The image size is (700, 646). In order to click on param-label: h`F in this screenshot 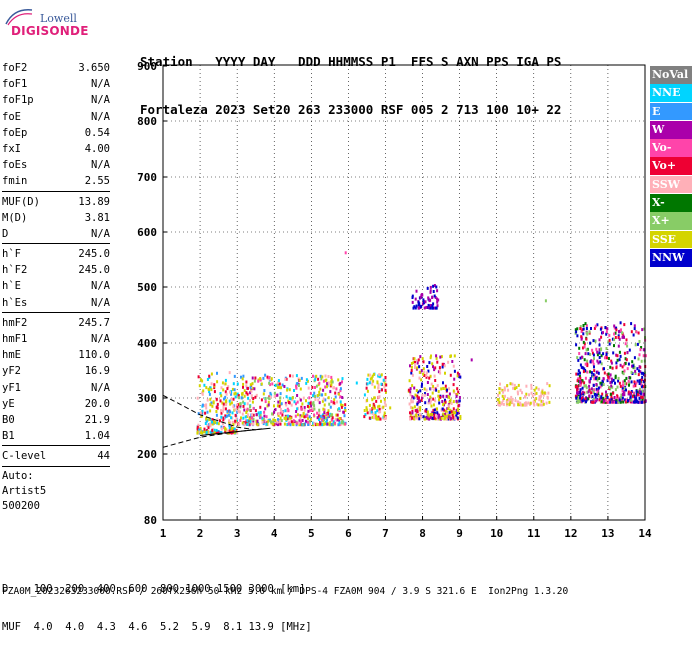, I will do `click(11, 254)`.